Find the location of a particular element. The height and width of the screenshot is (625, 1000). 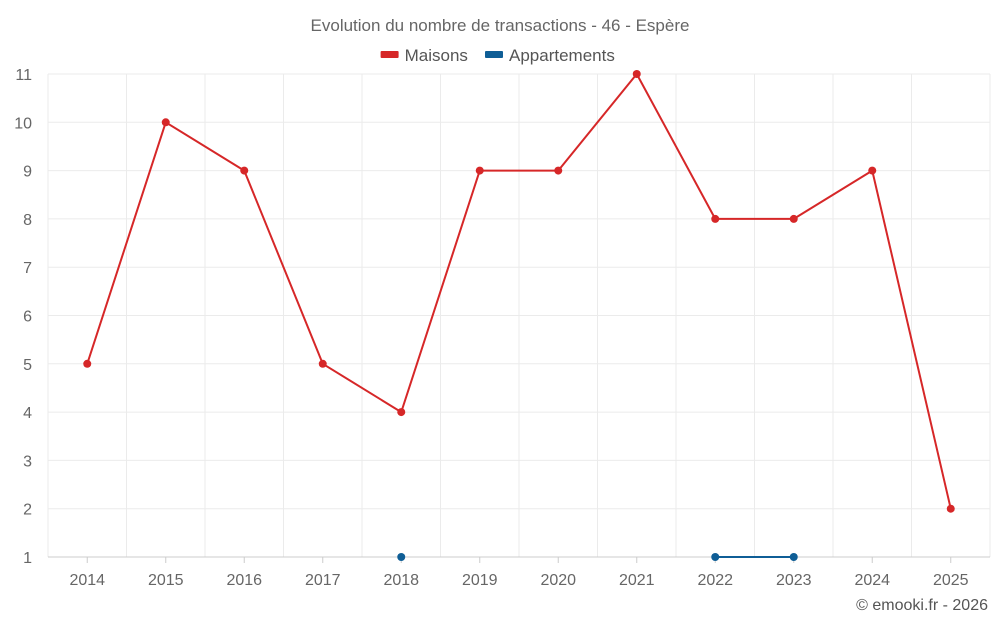

credit-text: © emooki.fr - 2026 is located at coordinates (922, 605).